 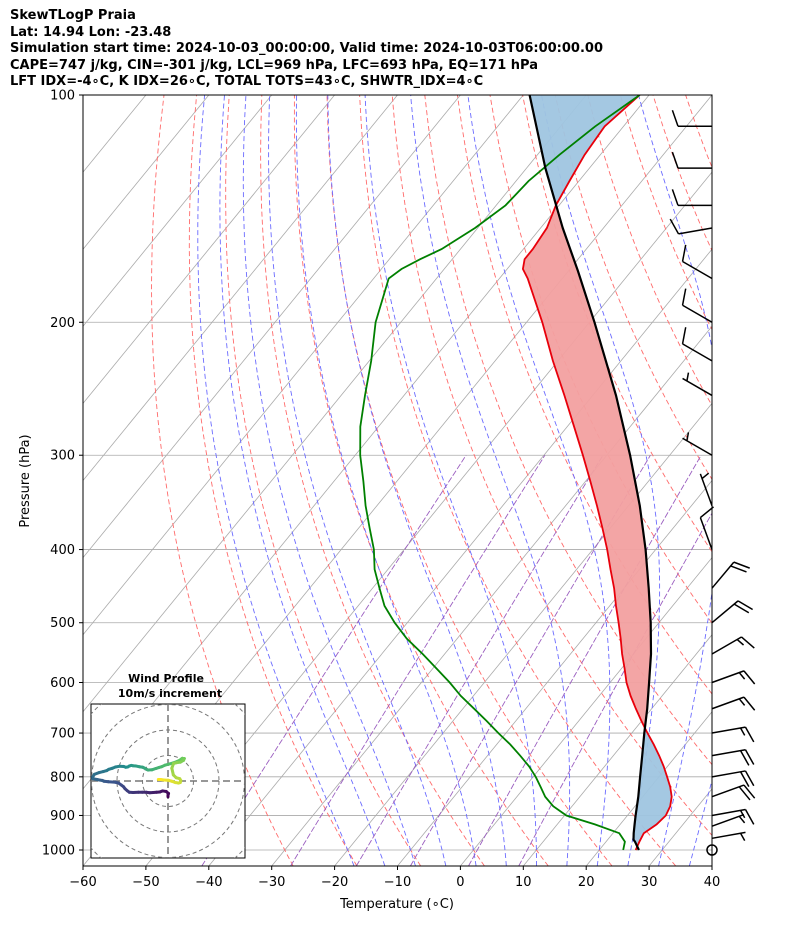 What do you see at coordinates (62, 323) in the screenshot?
I see `y-tick-label: 200` at bounding box center [62, 323].